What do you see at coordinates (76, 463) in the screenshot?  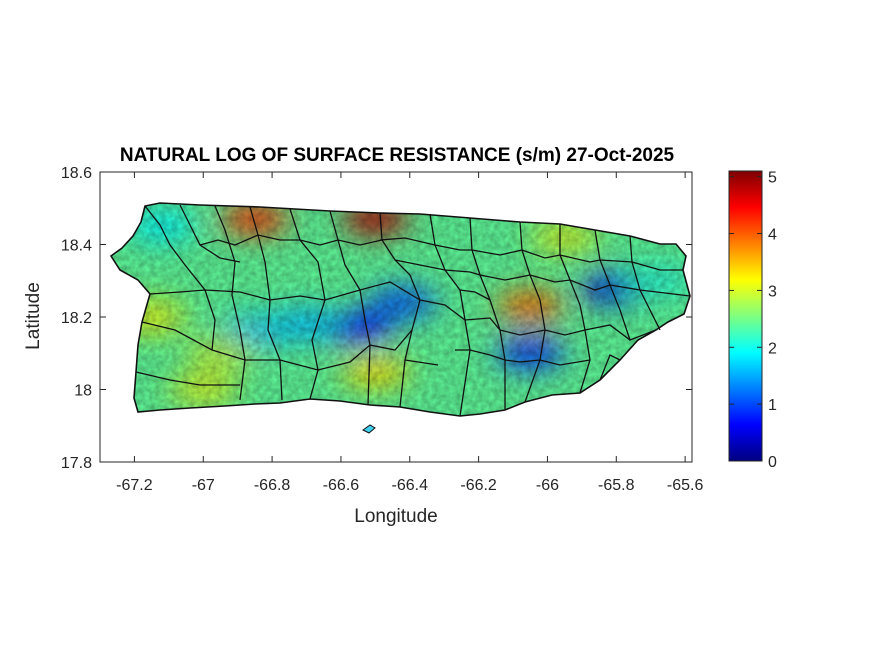 I see `y-tick-label: 17.8` at bounding box center [76, 463].